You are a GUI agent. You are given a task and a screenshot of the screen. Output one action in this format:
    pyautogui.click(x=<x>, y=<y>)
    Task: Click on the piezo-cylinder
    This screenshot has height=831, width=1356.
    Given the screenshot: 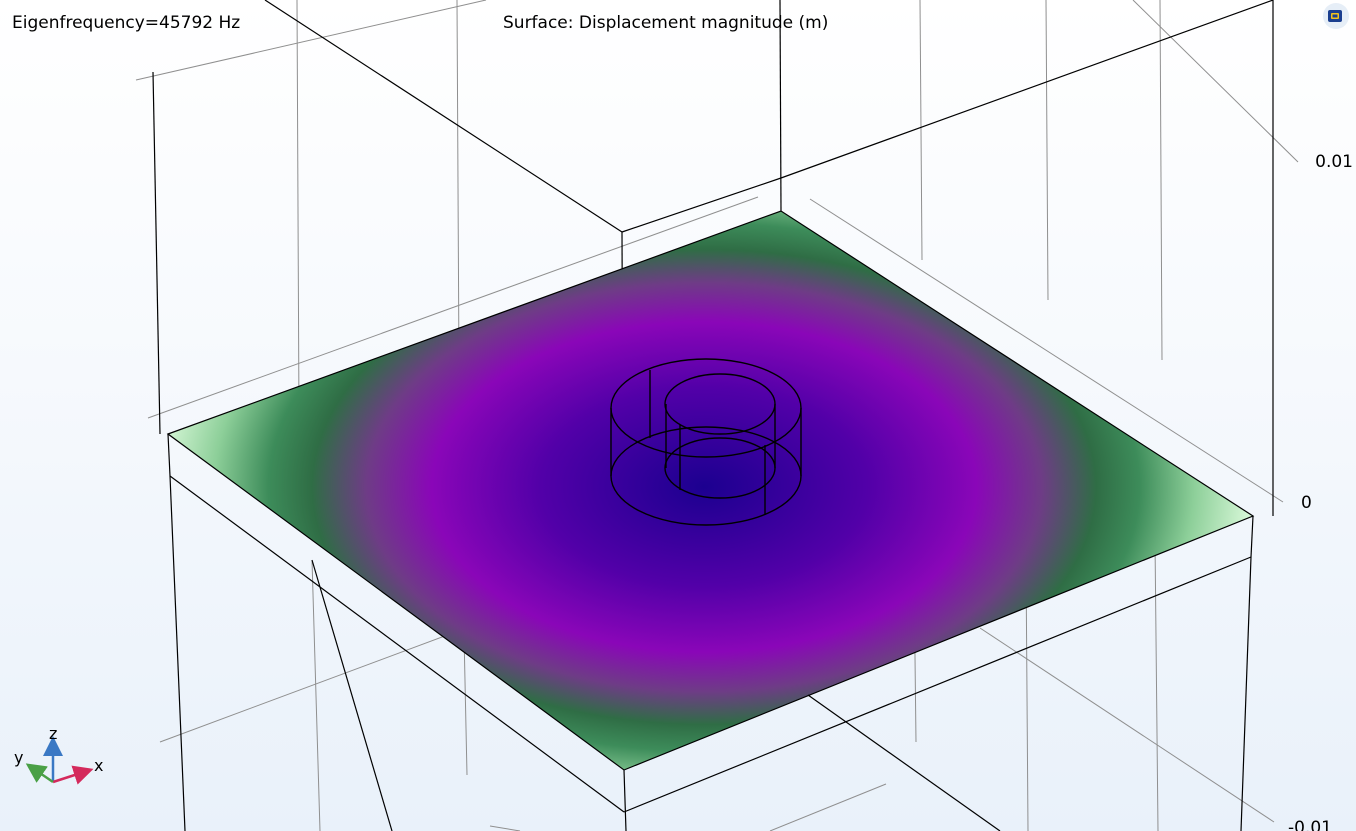 What is the action you would take?
    pyautogui.click(x=706, y=442)
    